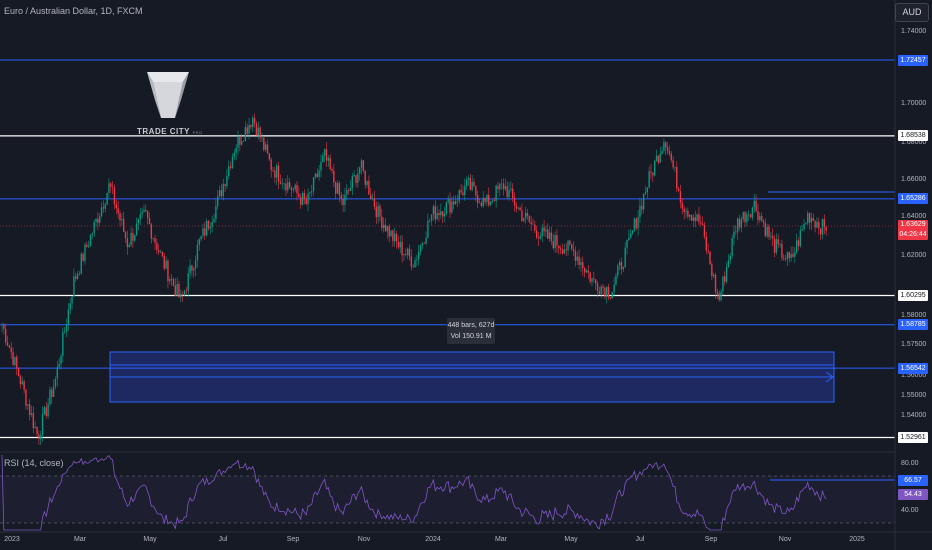 The height and width of the screenshot is (550, 932). I want to click on price-tag: 1.68538, so click(913, 136).